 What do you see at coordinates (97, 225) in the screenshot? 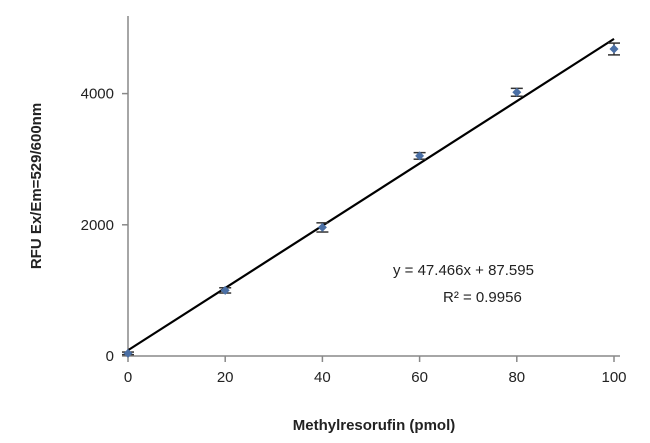
I see `y-tick-label: 2000` at bounding box center [97, 225].